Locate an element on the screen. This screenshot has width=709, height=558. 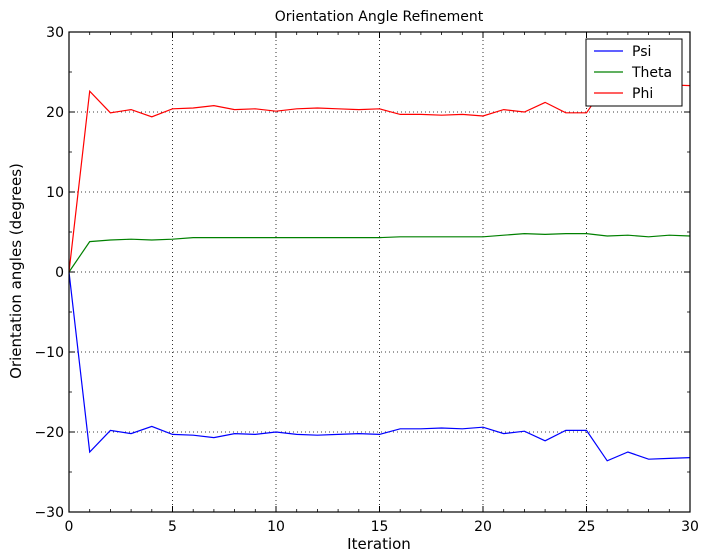
chart-title: Orientation Angle Refinement is located at coordinates (379, 17).